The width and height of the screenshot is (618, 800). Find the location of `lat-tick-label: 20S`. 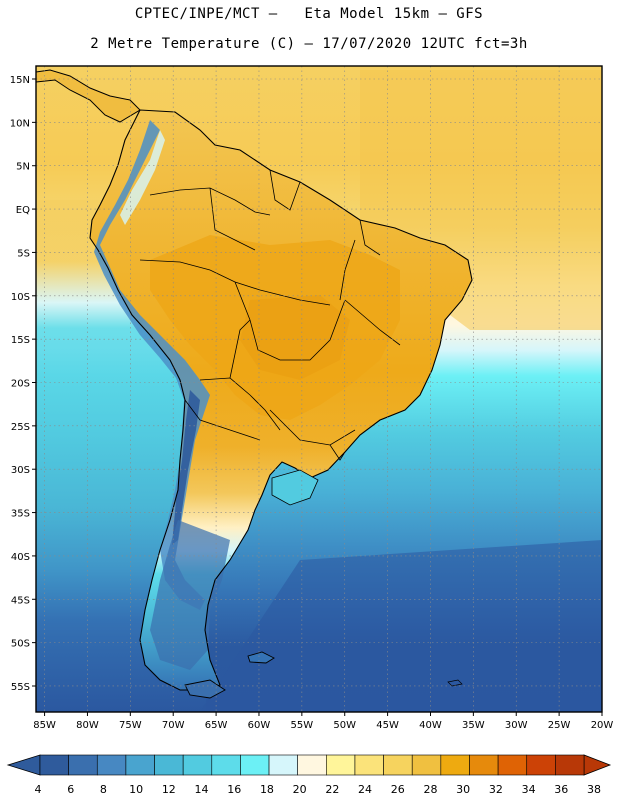

lat-tick-label: 20S is located at coordinates (20, 383).